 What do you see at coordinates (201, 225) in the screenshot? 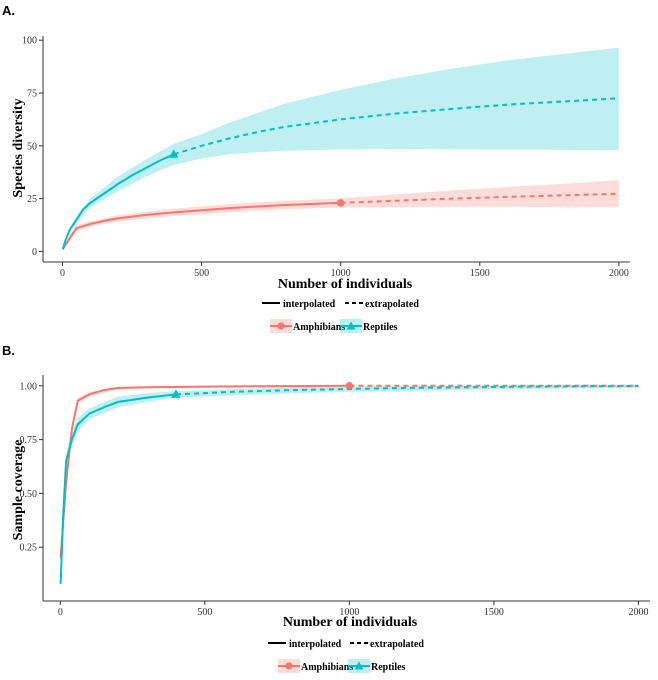
I see `panel-a-amphibians-interpolated-line` at bounding box center [201, 225].